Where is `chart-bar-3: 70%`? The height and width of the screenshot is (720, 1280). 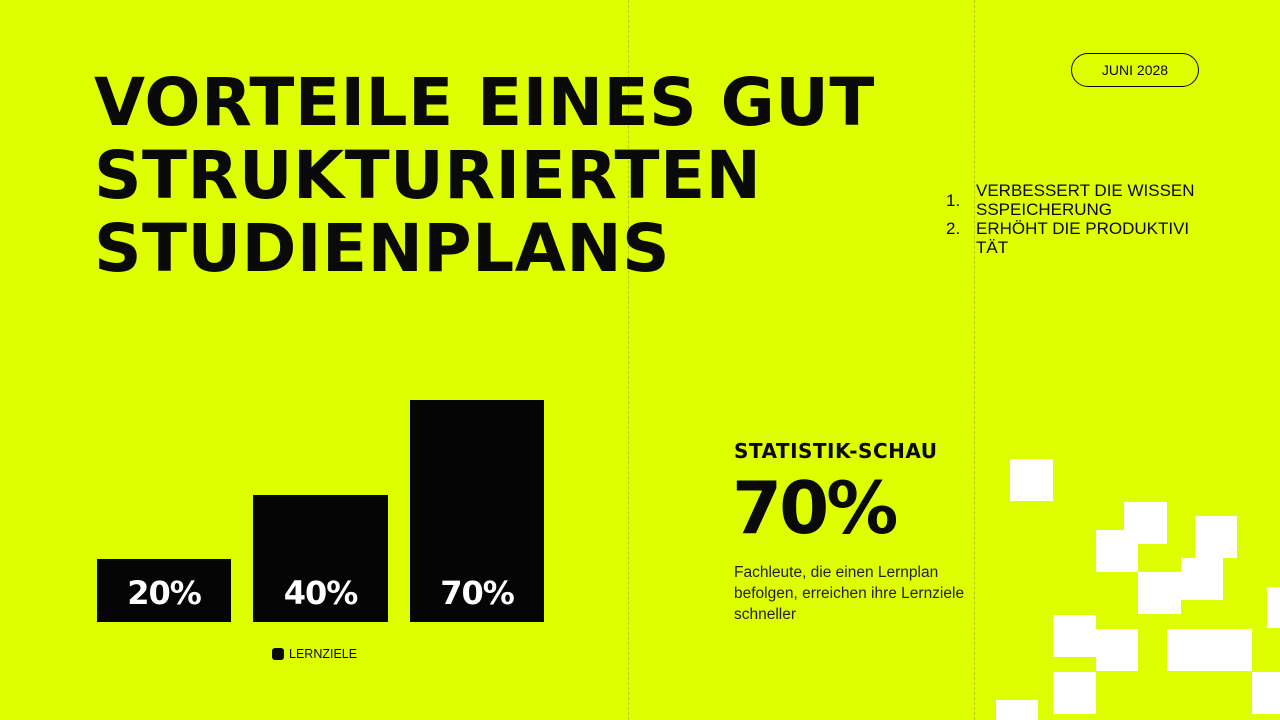
chart-bar-3: 70% is located at coordinates (477, 511).